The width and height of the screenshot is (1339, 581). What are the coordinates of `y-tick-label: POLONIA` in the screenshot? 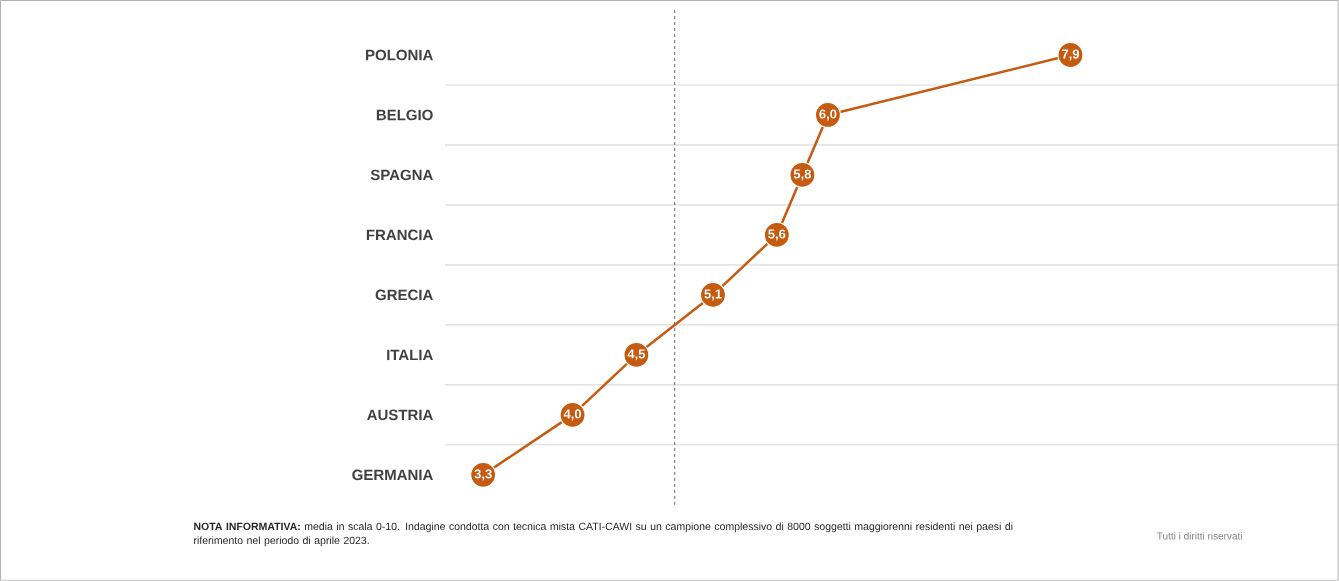 It's located at (399, 55).